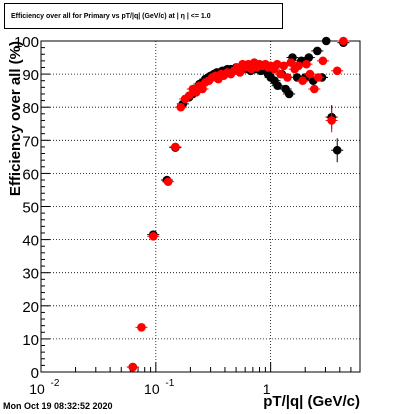 The width and height of the screenshot is (400, 414). Describe the element at coordinates (30, 208) in the screenshot. I see `y-tick-label: 50` at that location.